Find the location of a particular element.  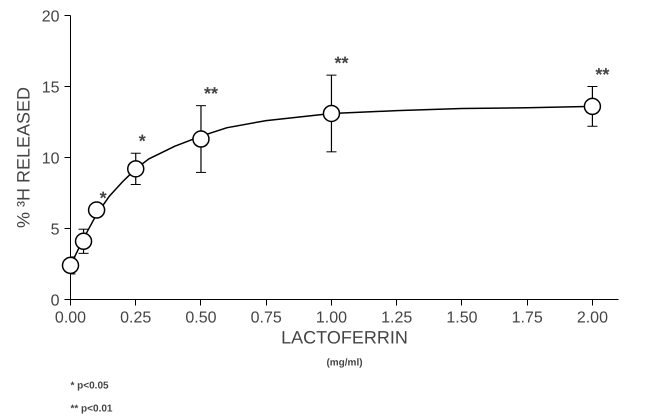

x-tick-label: 1.75 is located at coordinates (527, 318).